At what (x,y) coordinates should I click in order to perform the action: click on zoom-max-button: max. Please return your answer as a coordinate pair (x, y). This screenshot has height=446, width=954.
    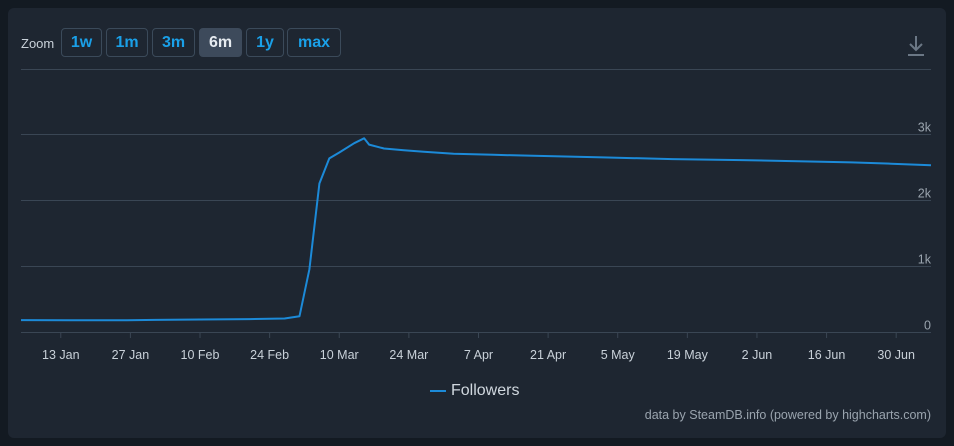
    Looking at the image, I should click on (314, 42).